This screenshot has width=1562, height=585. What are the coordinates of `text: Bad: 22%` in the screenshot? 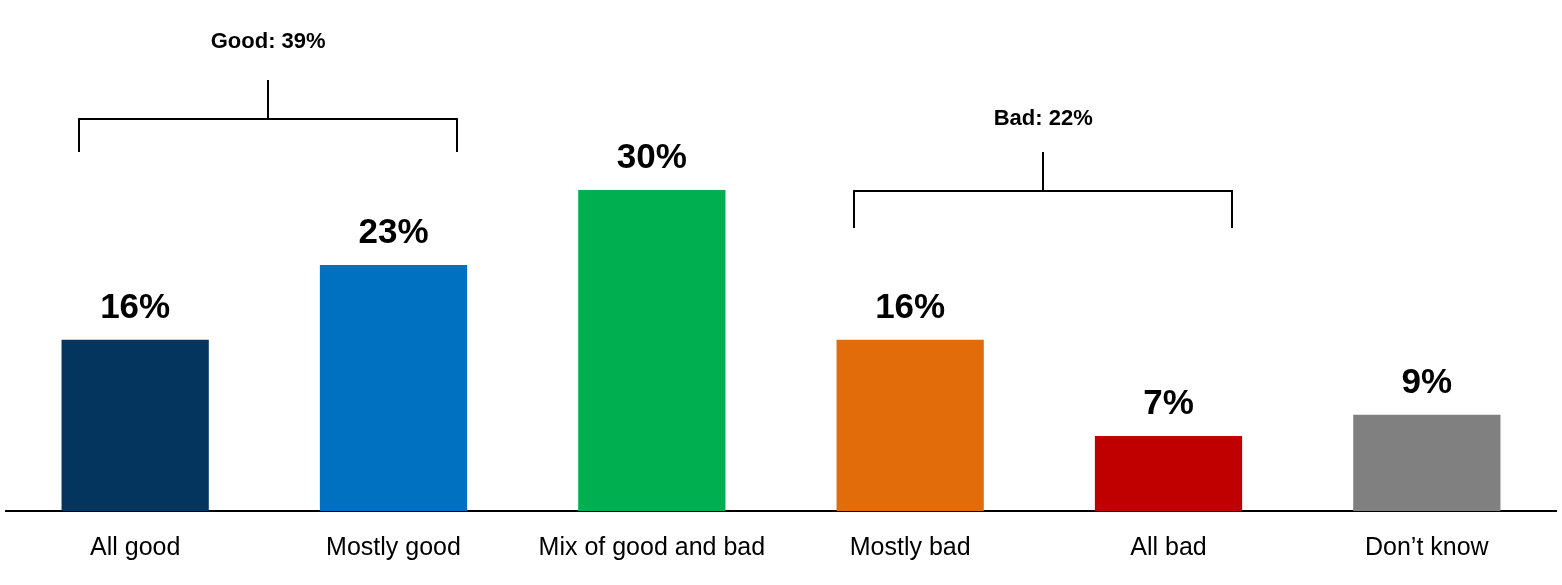 It's located at (1043, 118).